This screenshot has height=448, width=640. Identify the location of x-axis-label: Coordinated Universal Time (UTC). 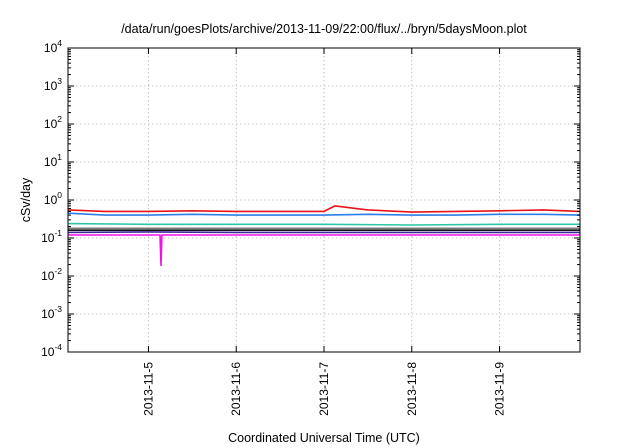
(324, 438).